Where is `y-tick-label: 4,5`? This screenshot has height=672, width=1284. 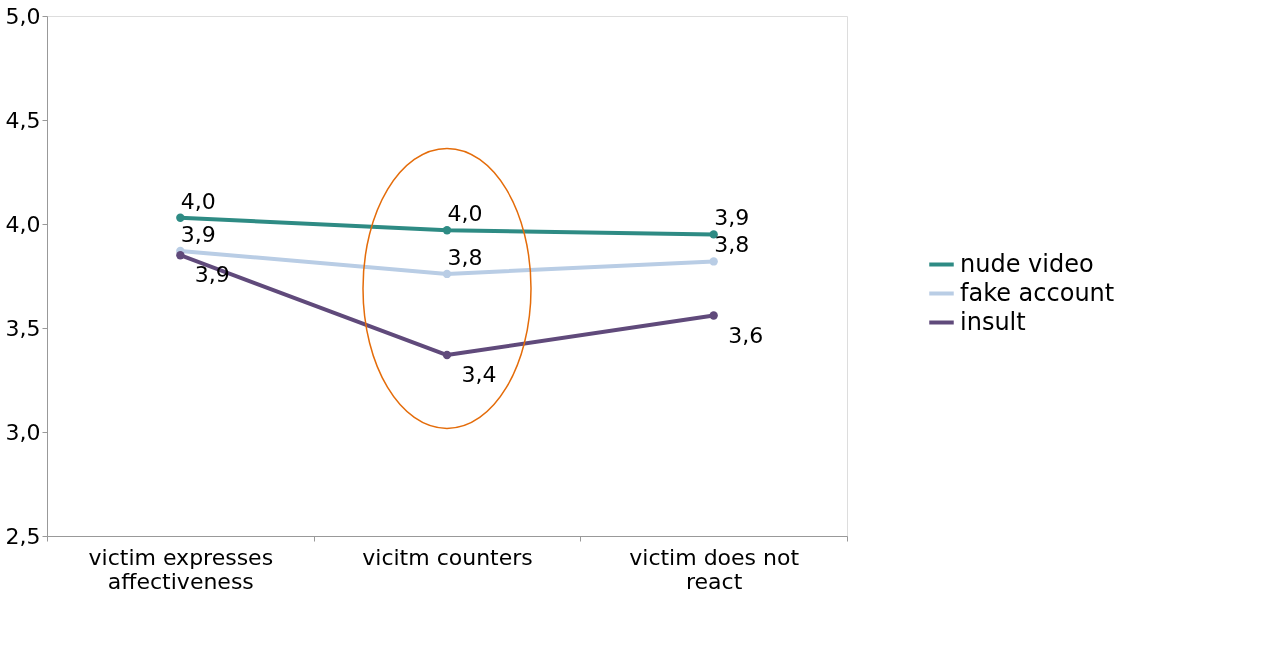
y-tick-label: 4,5 is located at coordinates (23, 120).